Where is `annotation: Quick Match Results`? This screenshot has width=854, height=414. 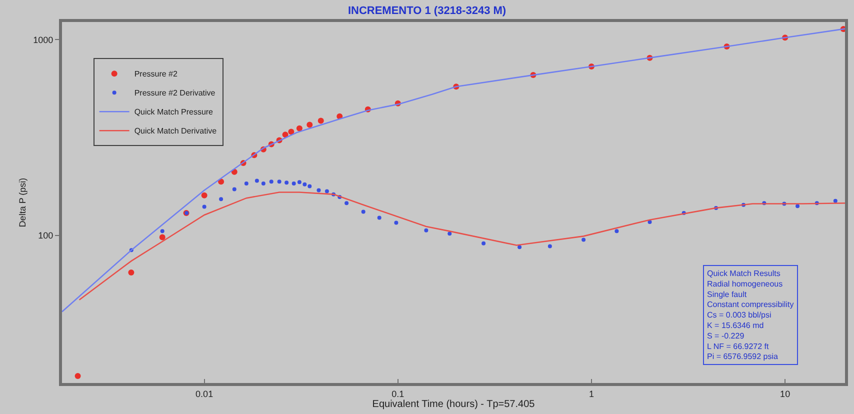
annotation: Quick Match Results is located at coordinates (743, 273).